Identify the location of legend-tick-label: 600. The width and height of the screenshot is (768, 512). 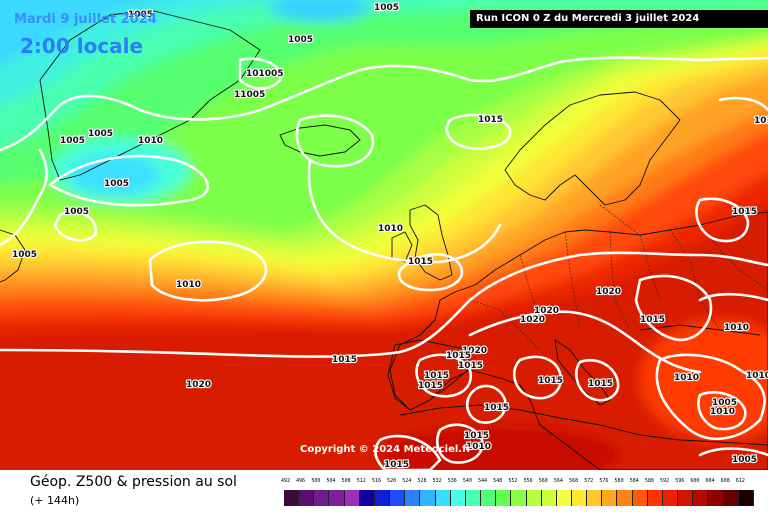
(695, 481).